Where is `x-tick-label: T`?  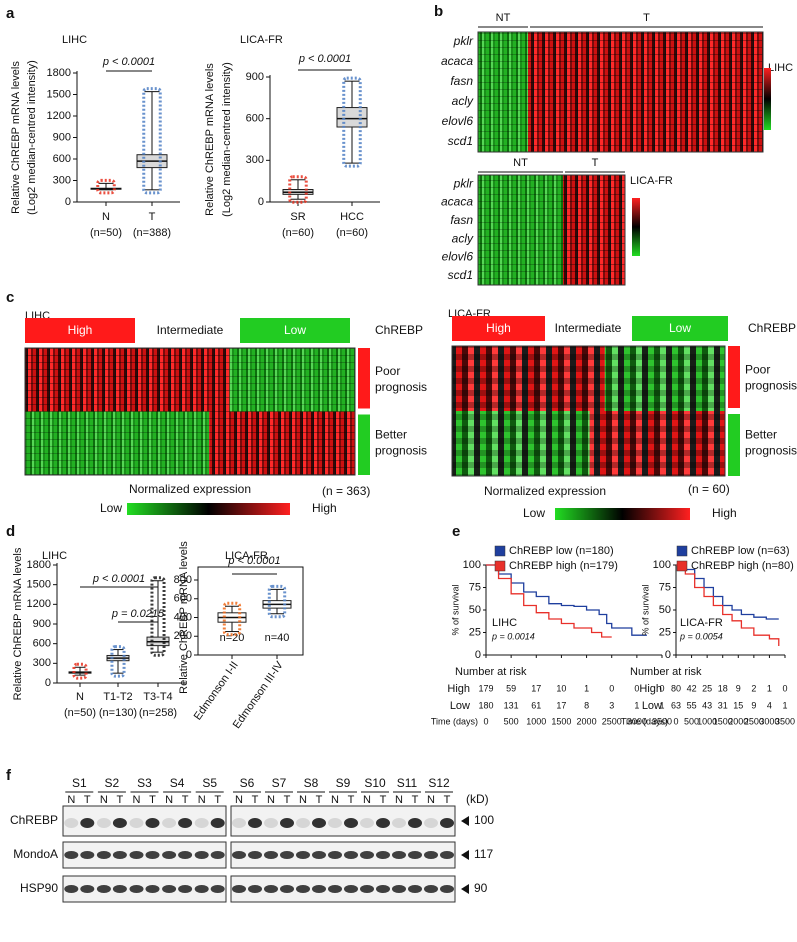
x-tick-label: T is located at coordinates (152, 217).